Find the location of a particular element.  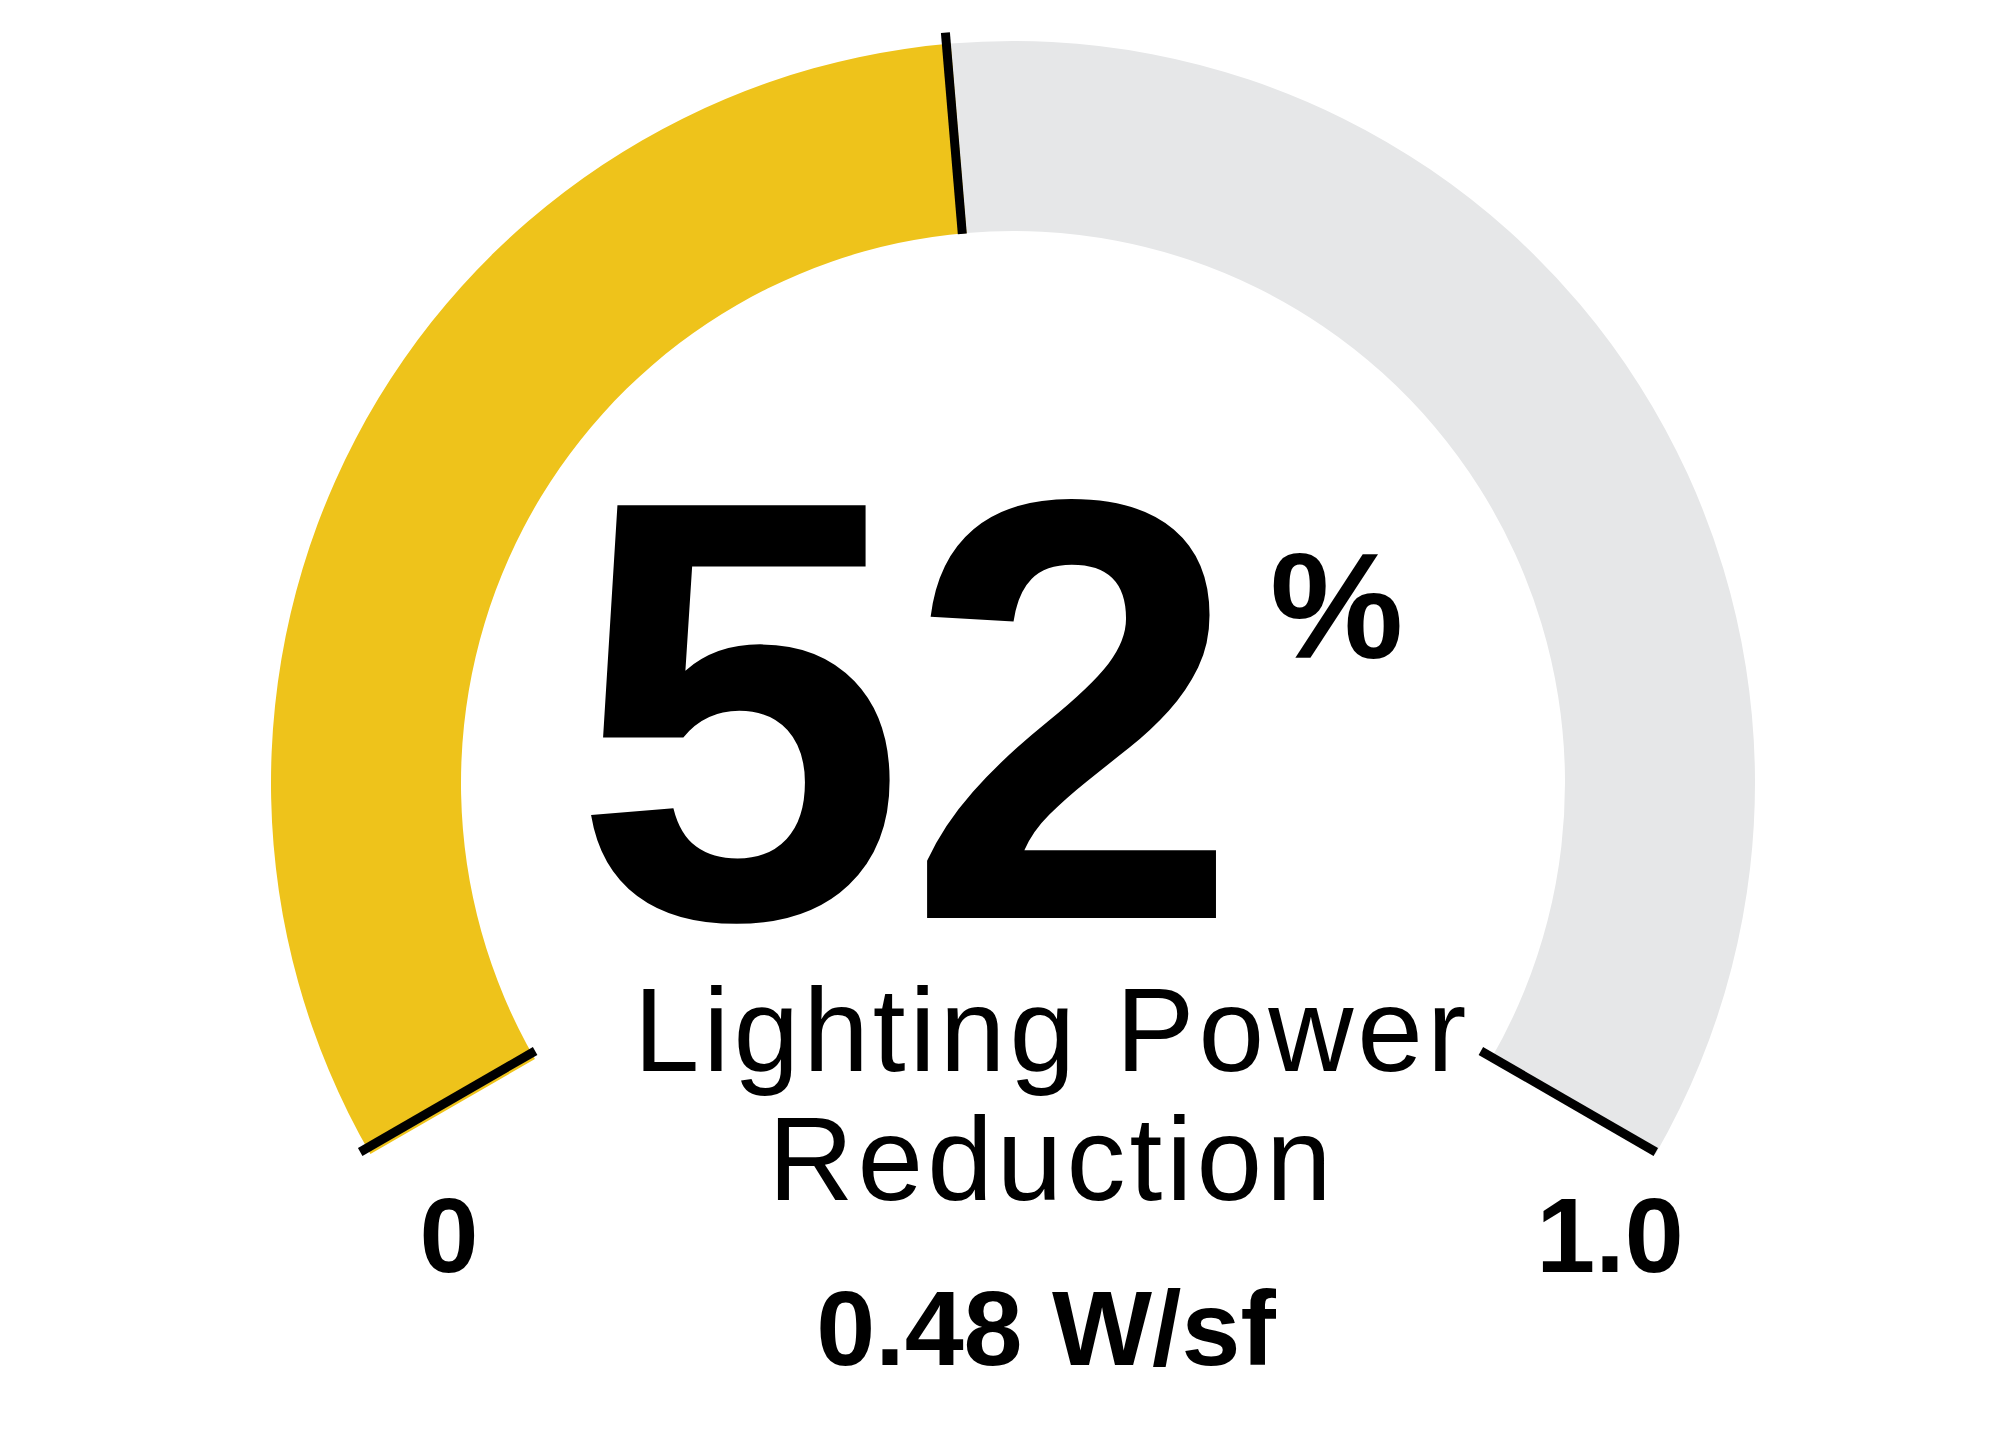

text: Lighting Power Reduction is located at coordinates (1052, 1094).